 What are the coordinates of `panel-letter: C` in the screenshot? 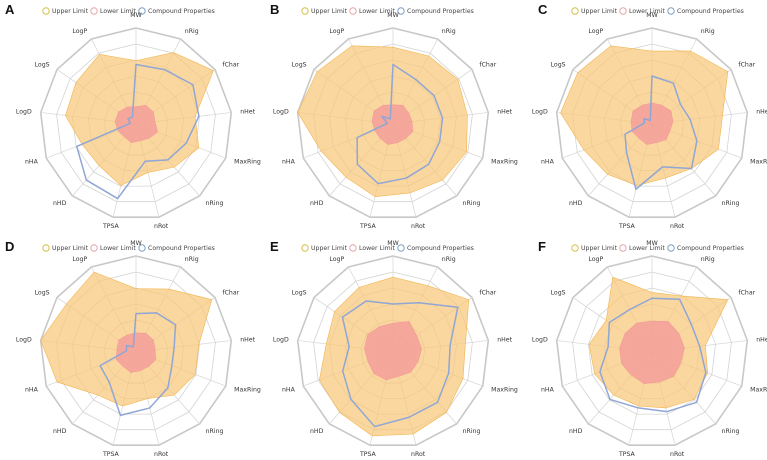 It's located at (543, 9).